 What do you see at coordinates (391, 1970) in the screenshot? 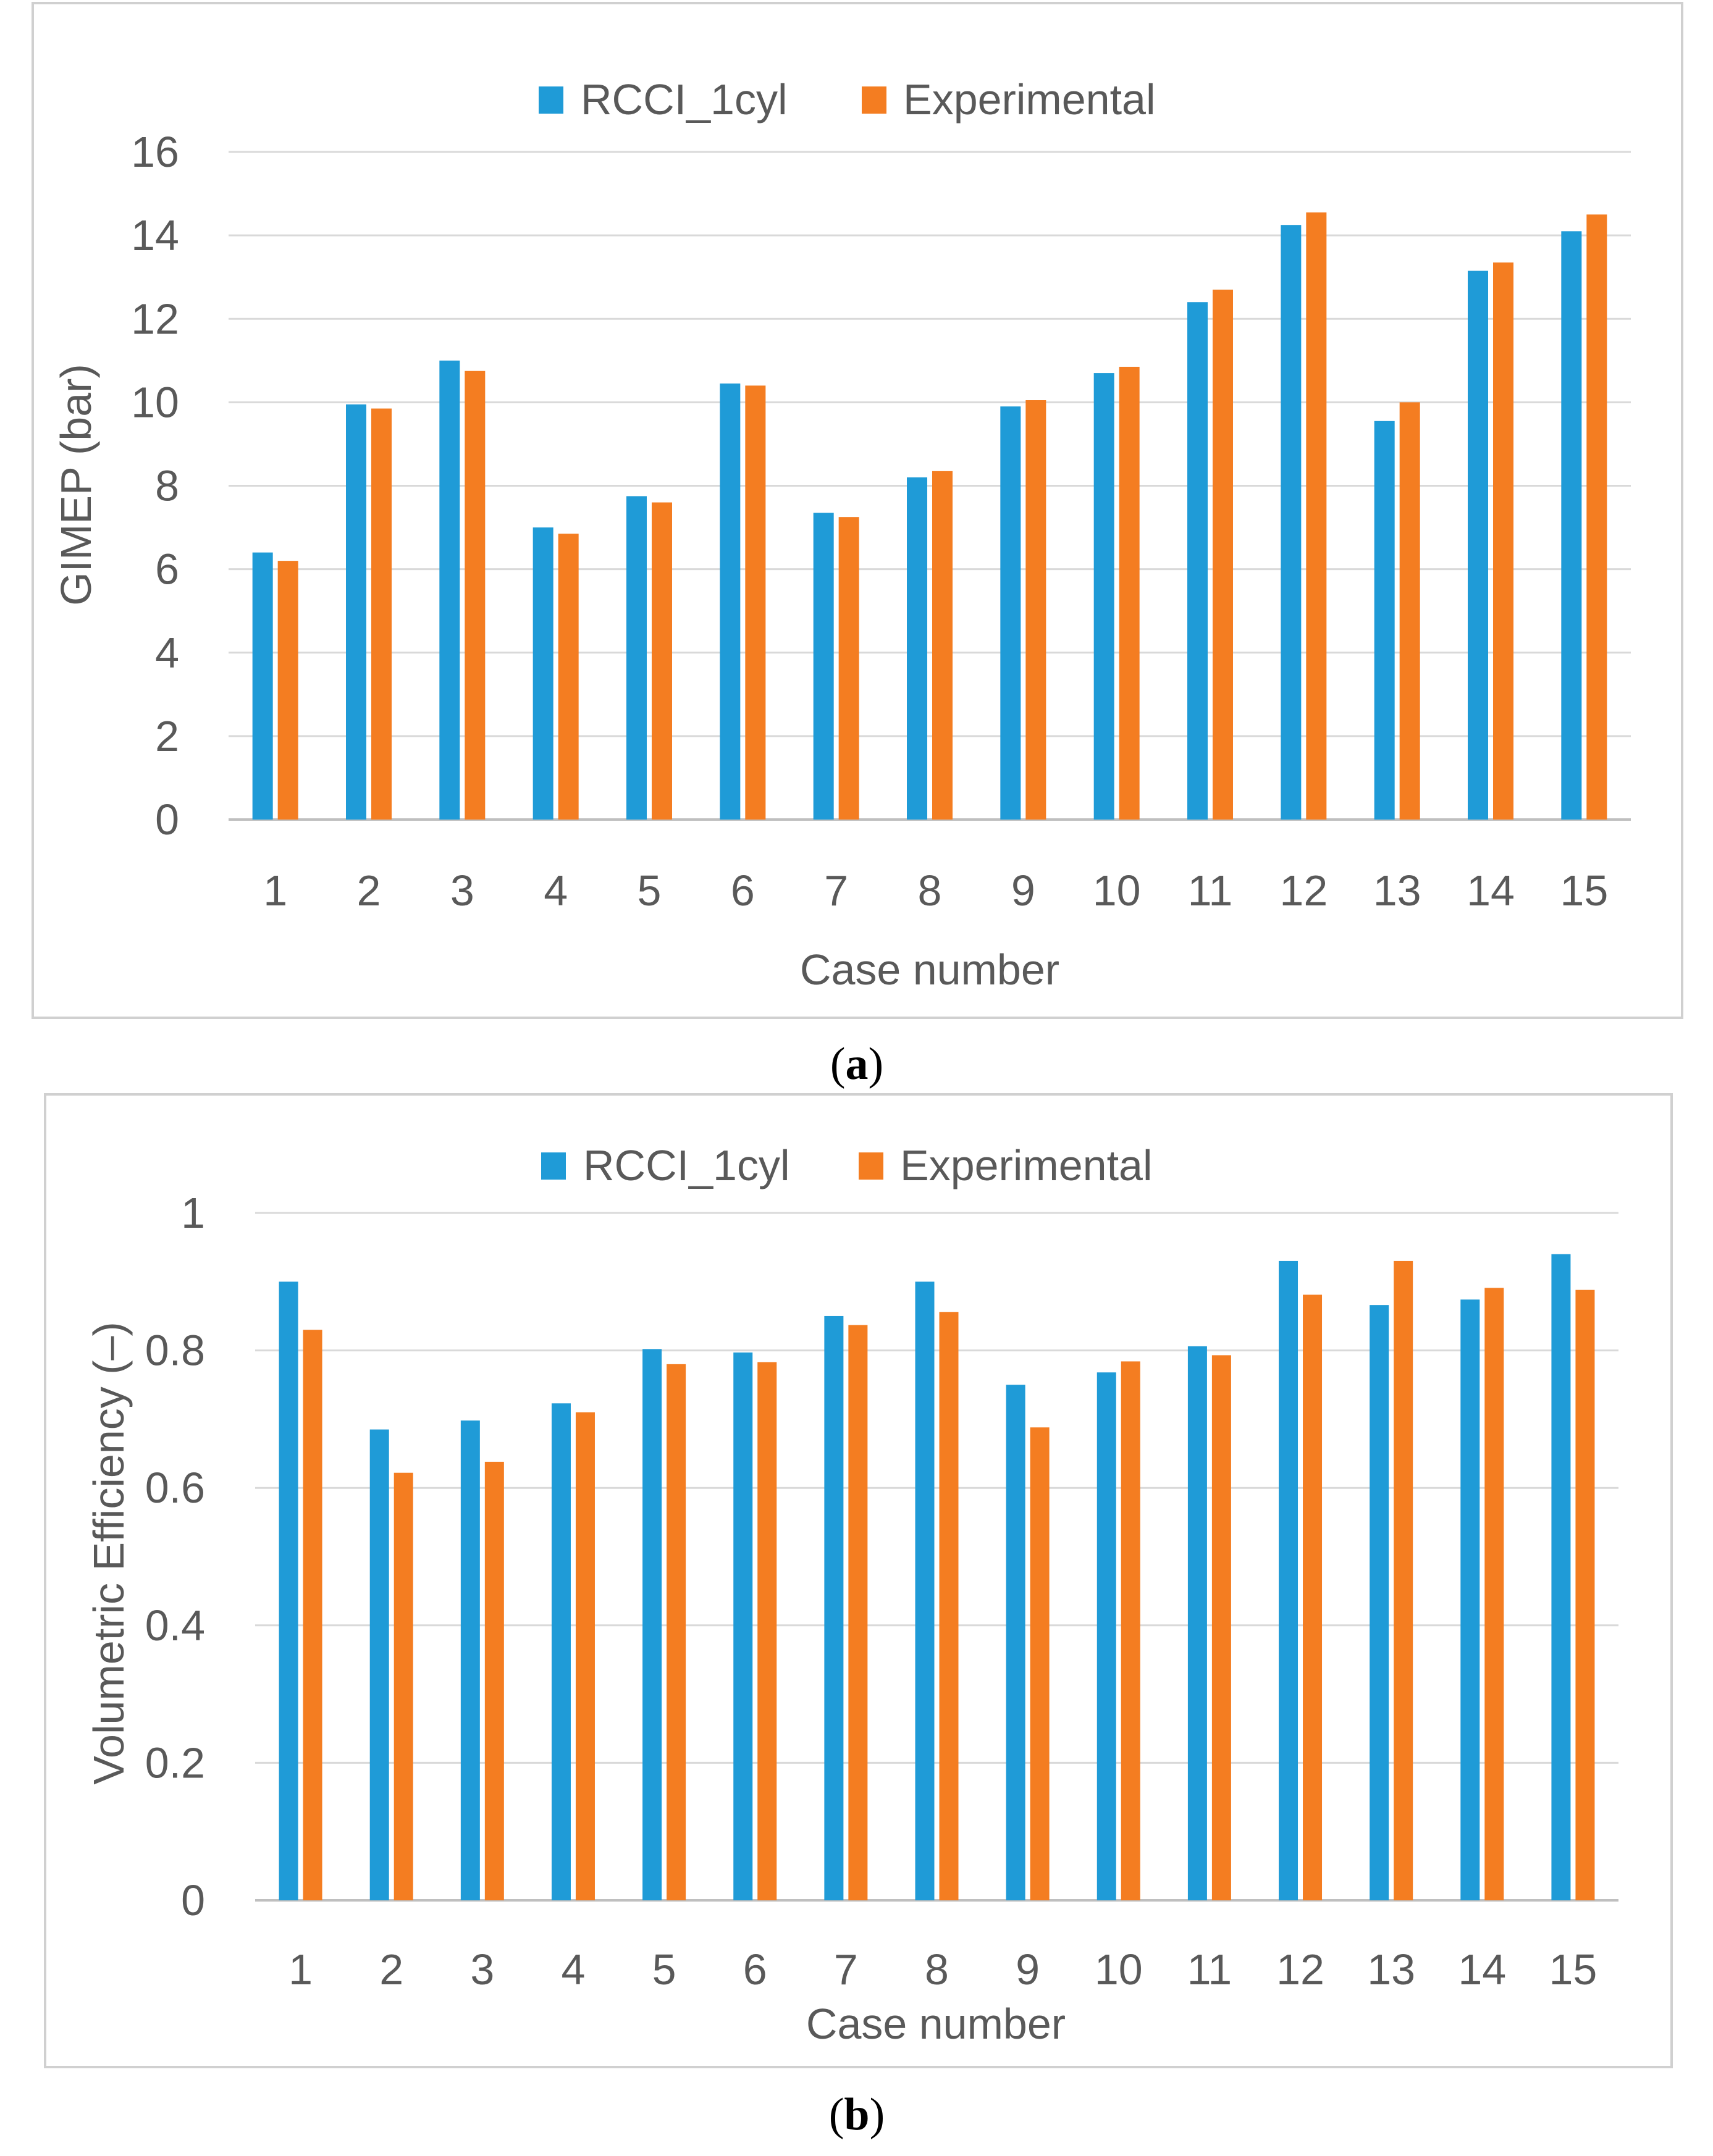
I see `chart-b-x-tick-label: 2` at bounding box center [391, 1970].